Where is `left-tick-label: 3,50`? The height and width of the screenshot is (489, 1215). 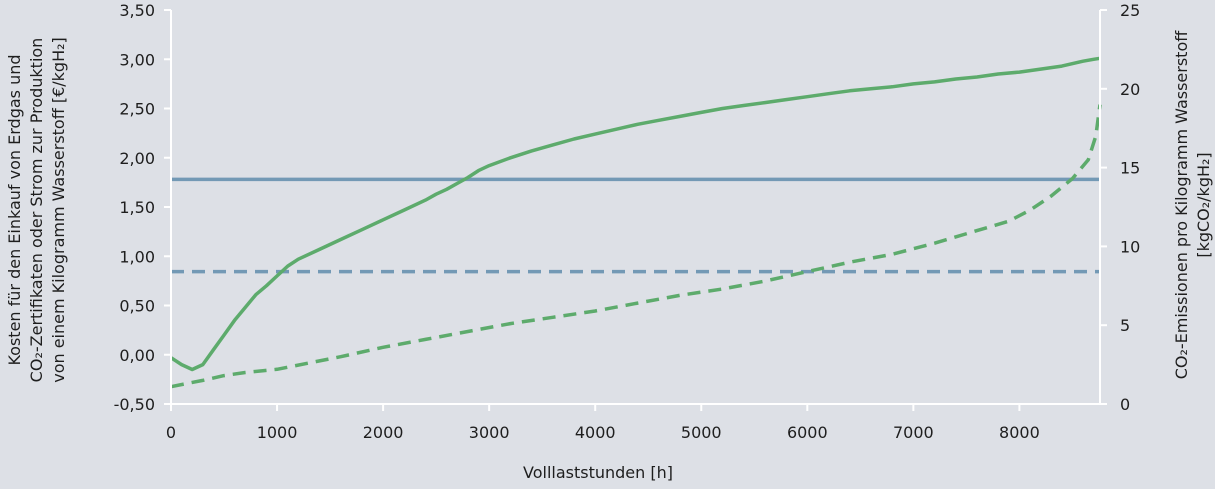 left-tick-label: 3,50 is located at coordinates (137, 10).